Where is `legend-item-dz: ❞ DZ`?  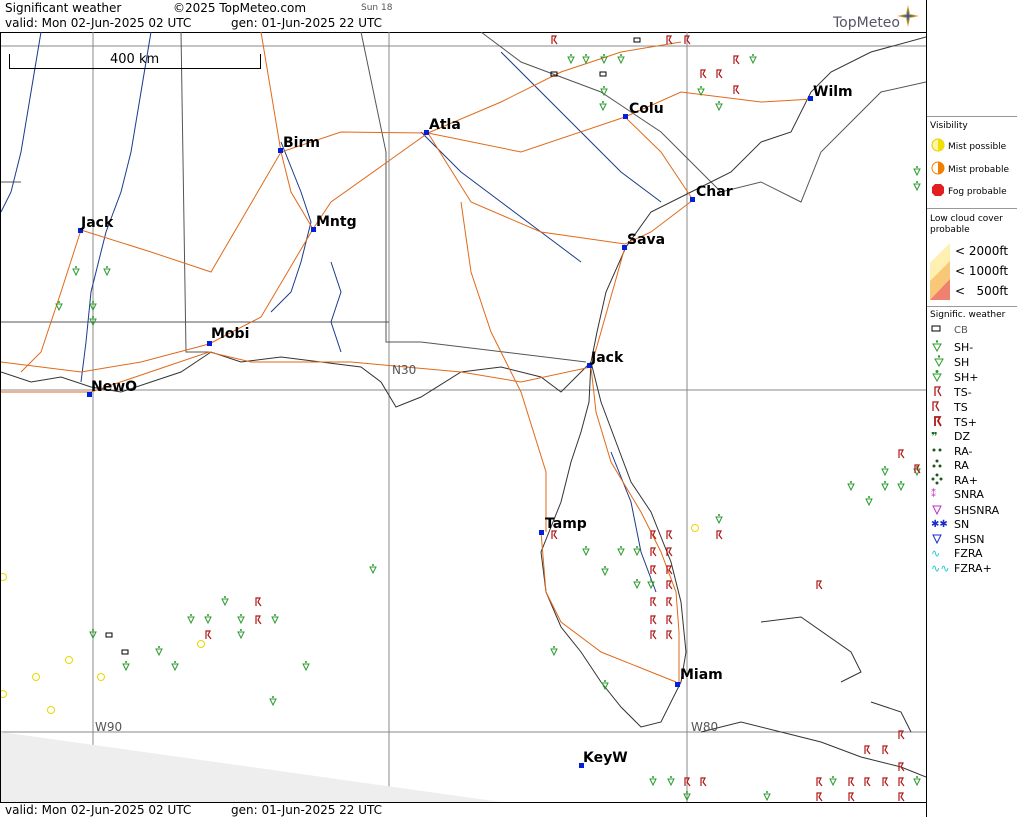
legend-item-dz: ❞ DZ is located at coordinates (951, 436).